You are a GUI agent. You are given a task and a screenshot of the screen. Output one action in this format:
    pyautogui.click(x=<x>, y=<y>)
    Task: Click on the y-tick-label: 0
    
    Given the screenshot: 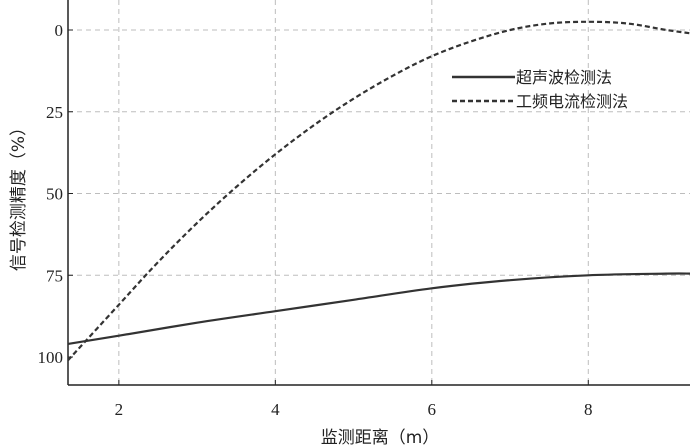 What is the action you would take?
    pyautogui.click(x=59, y=30)
    